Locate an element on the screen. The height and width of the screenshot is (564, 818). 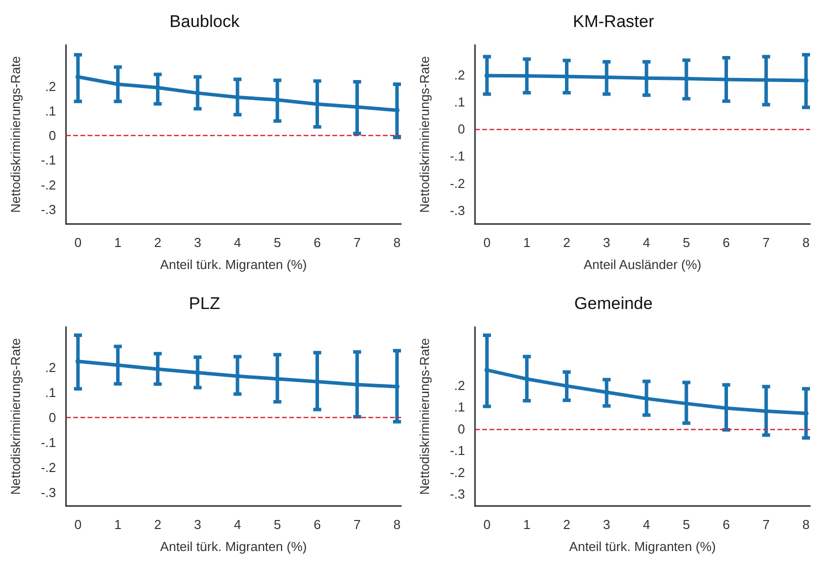
chart-title: Gemeinde is located at coordinates (613, 303).